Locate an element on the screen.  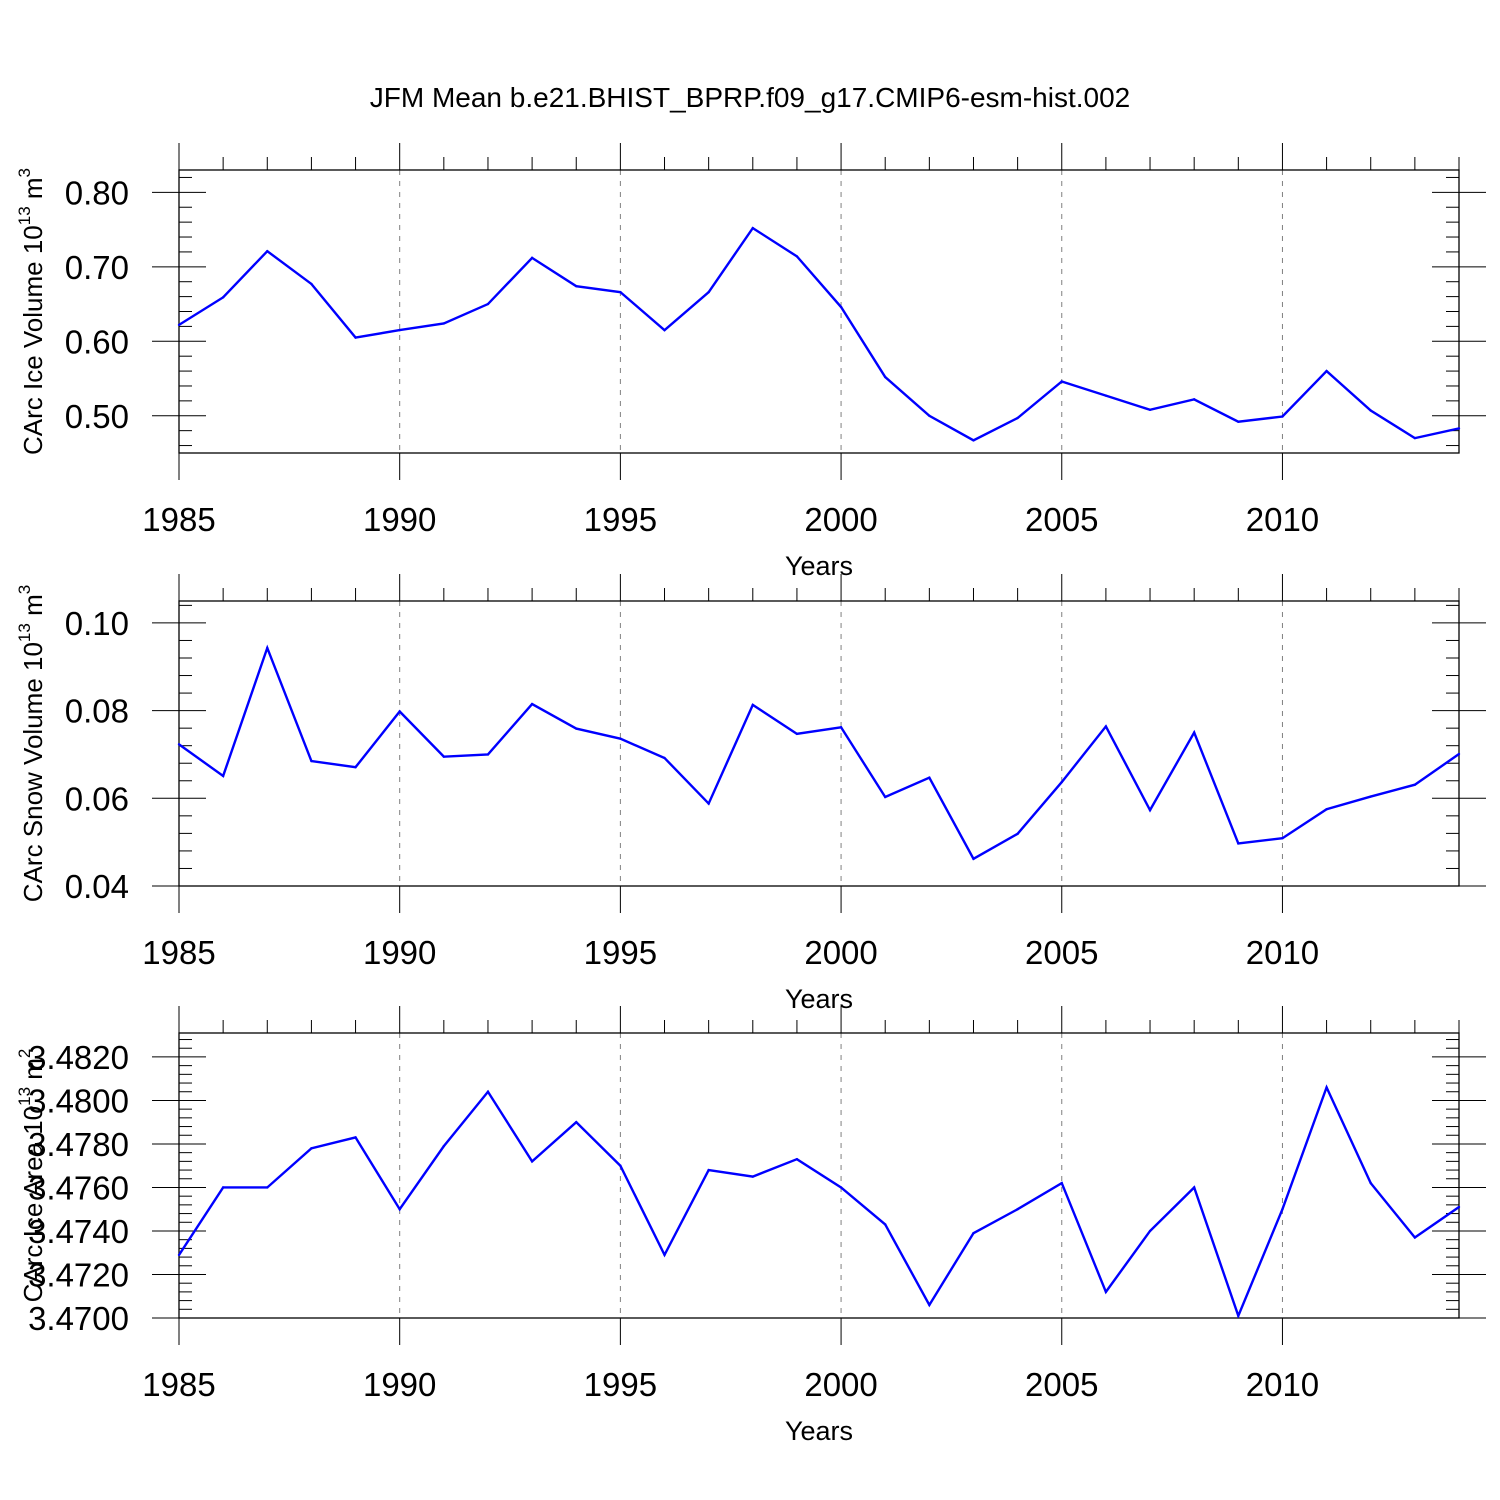
x-tick-label: 1985 is located at coordinates (178, 1384).